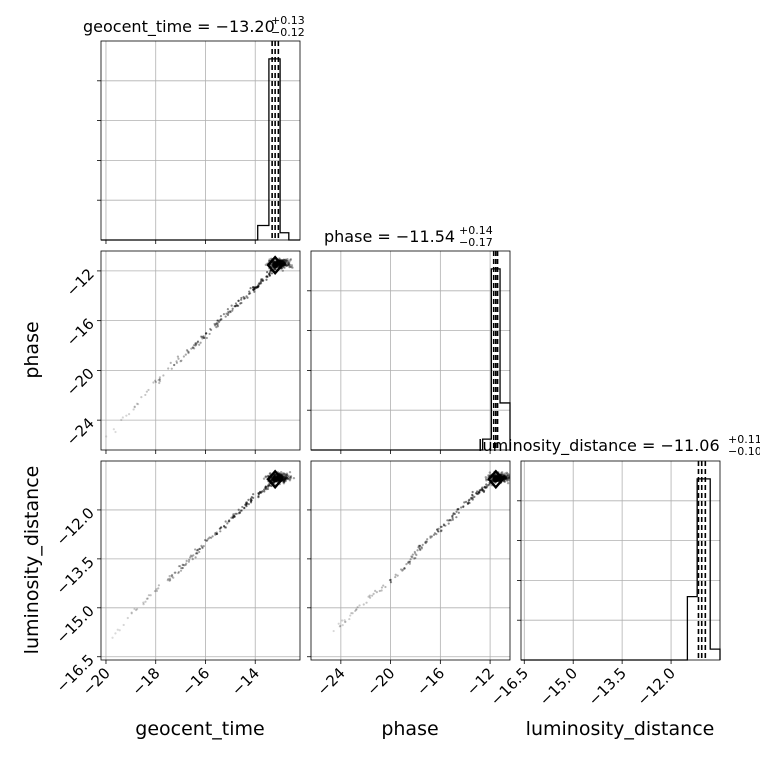 The width and height of the screenshot is (760, 760). What do you see at coordinates (275, 265) in the screenshot?
I see `contour-marker` at bounding box center [275, 265].